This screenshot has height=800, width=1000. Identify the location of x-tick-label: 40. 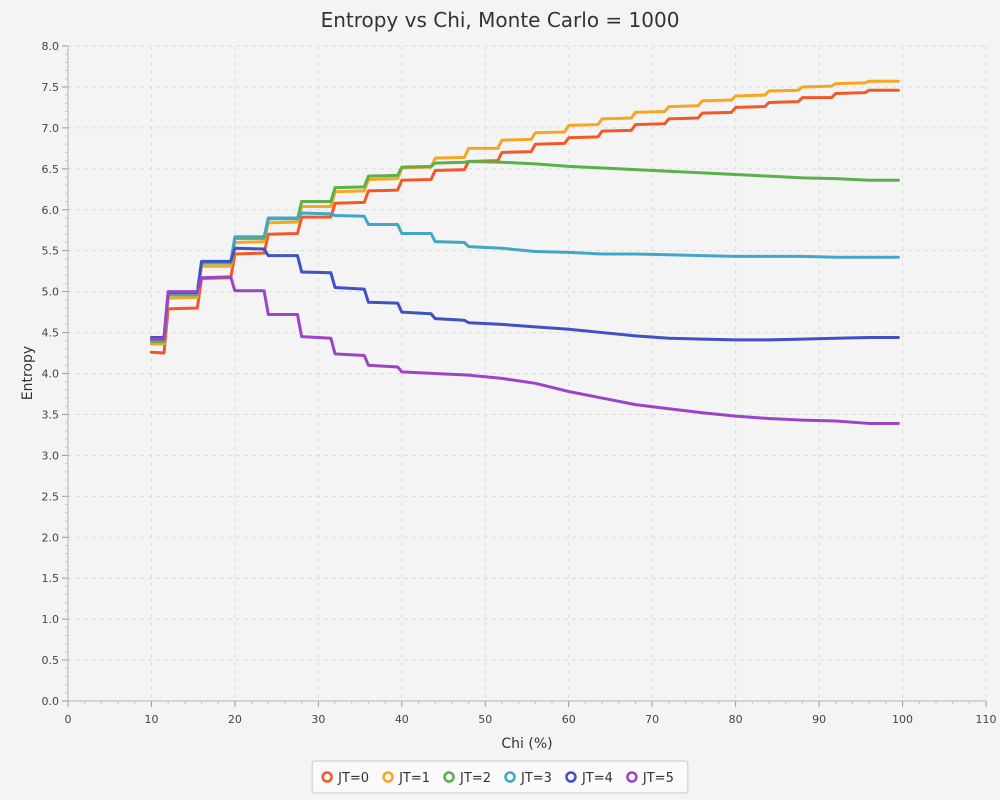
(402, 719).